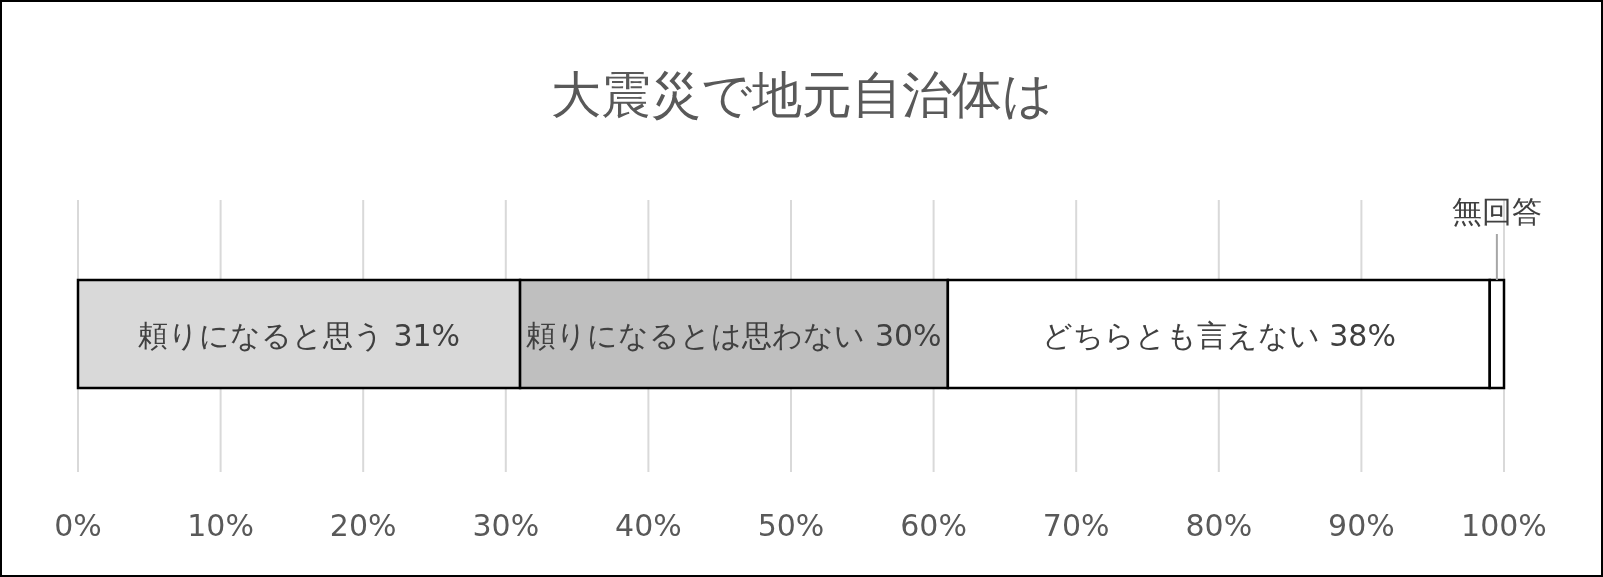  What do you see at coordinates (1076, 525) in the screenshot?
I see `x-tick-label: 70%` at bounding box center [1076, 525].